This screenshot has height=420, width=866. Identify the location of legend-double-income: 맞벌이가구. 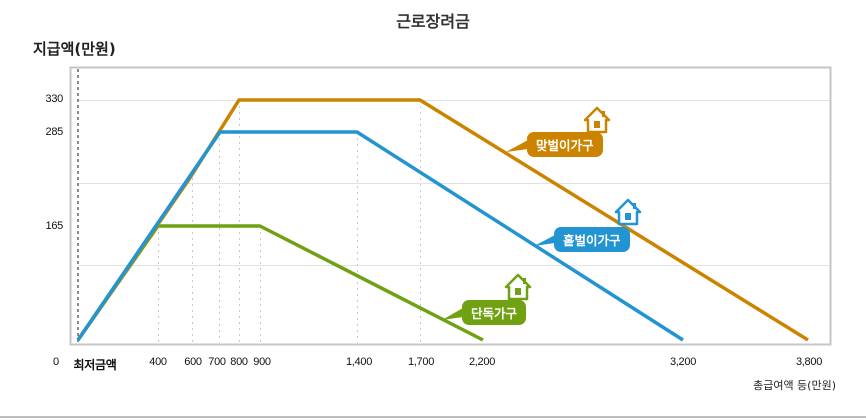
(565, 144).